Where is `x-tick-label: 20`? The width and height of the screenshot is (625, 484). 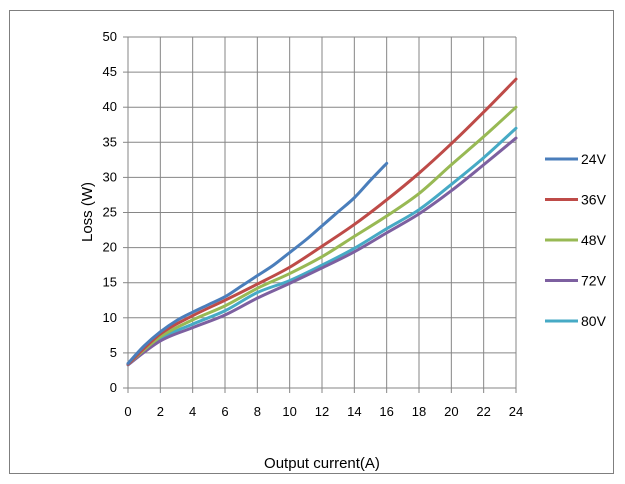
x-tick-label: 20 is located at coordinates (451, 411).